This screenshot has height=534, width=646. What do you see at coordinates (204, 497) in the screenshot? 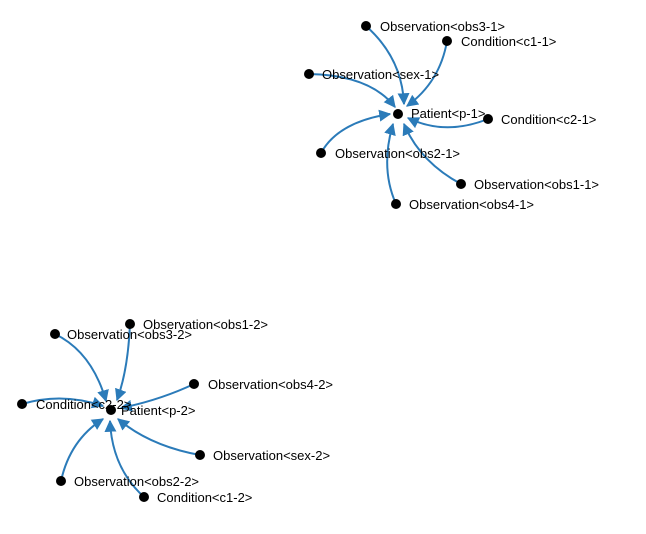
I see `node-label: Condition<c1-2>` at bounding box center [204, 497].